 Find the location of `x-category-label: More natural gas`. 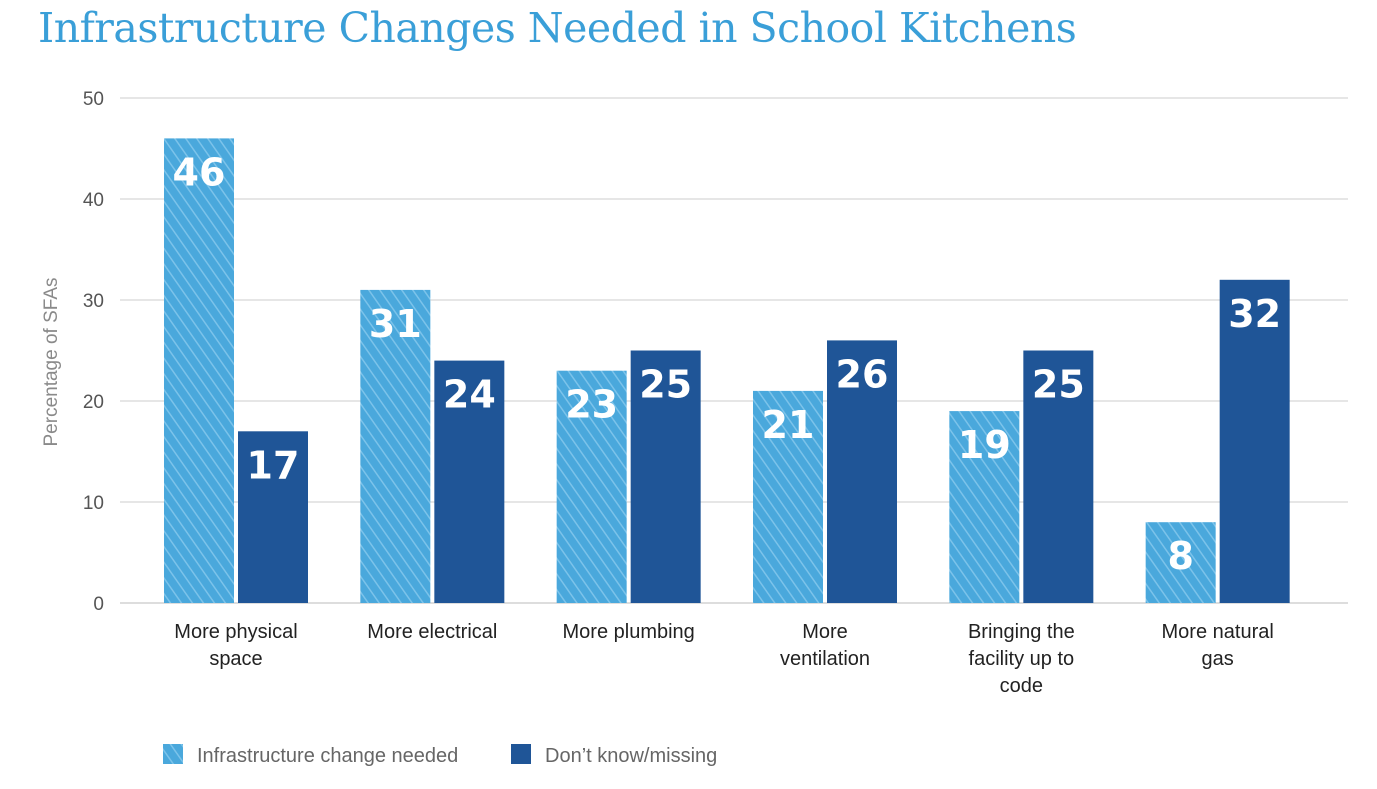

x-category-label: More natural gas is located at coordinates (1218, 645).